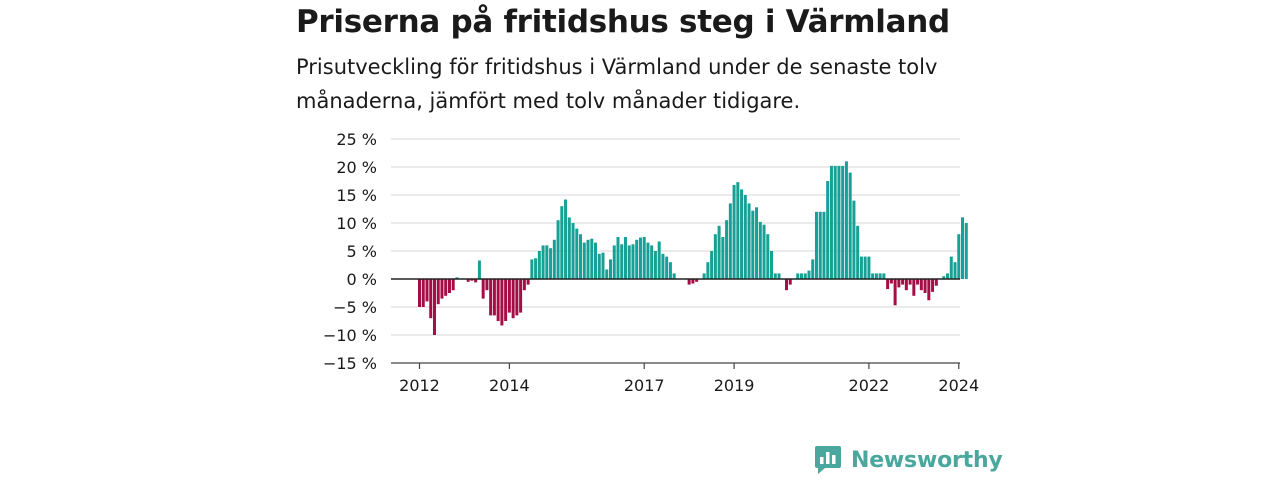 The image size is (1280, 480). What do you see at coordinates (623, 22) in the screenshot?
I see `chart-title: Priserna på fritidshus steg i Värmland` at bounding box center [623, 22].